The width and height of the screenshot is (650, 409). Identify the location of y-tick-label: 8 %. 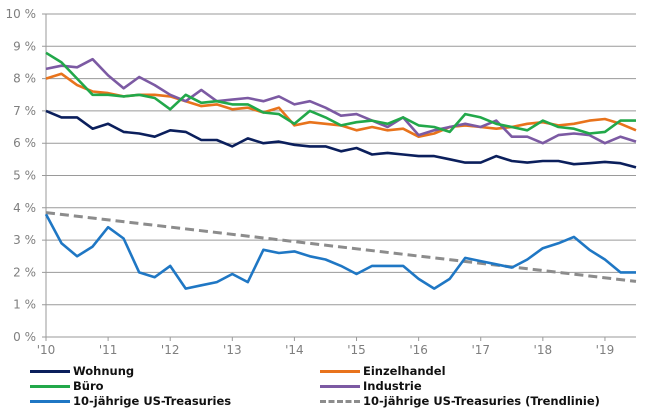
(24, 79).